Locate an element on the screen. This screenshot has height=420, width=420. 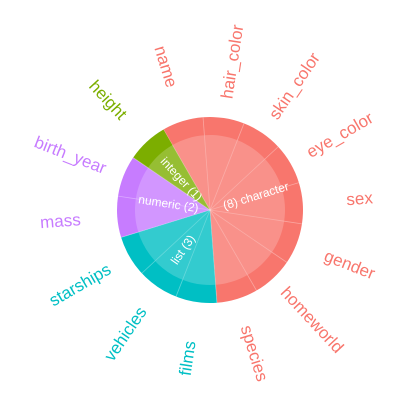
column-label-hair_color: hair_color is located at coordinates (232, 61).